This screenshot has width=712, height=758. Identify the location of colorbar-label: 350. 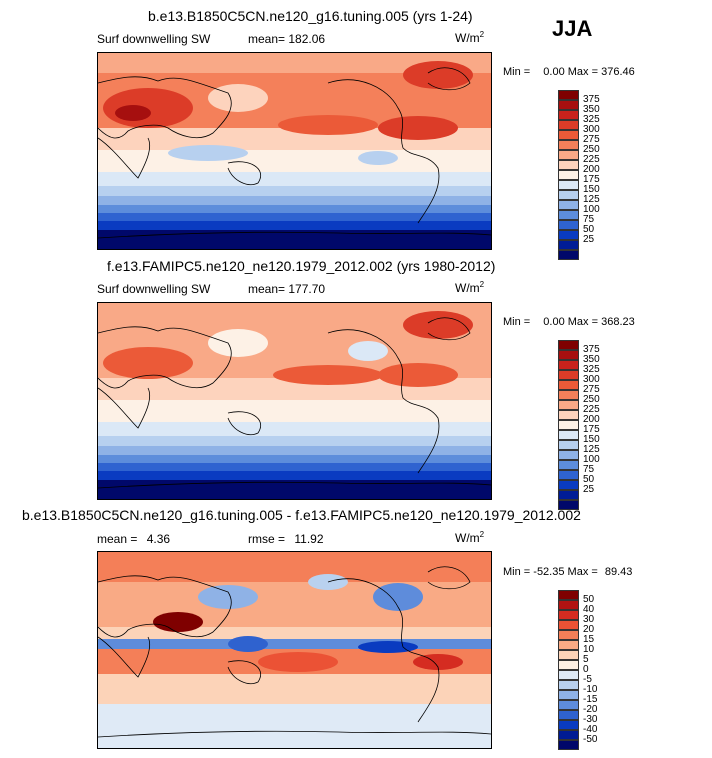
(591, 109).